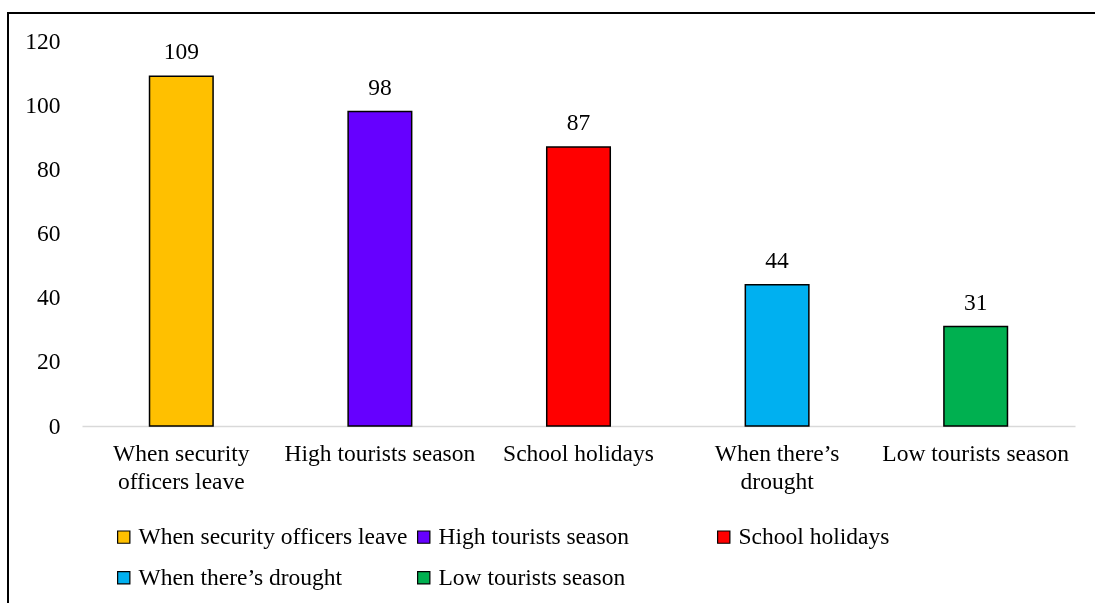 The image size is (1095, 603). I want to click on data-label: 44, so click(777, 259).